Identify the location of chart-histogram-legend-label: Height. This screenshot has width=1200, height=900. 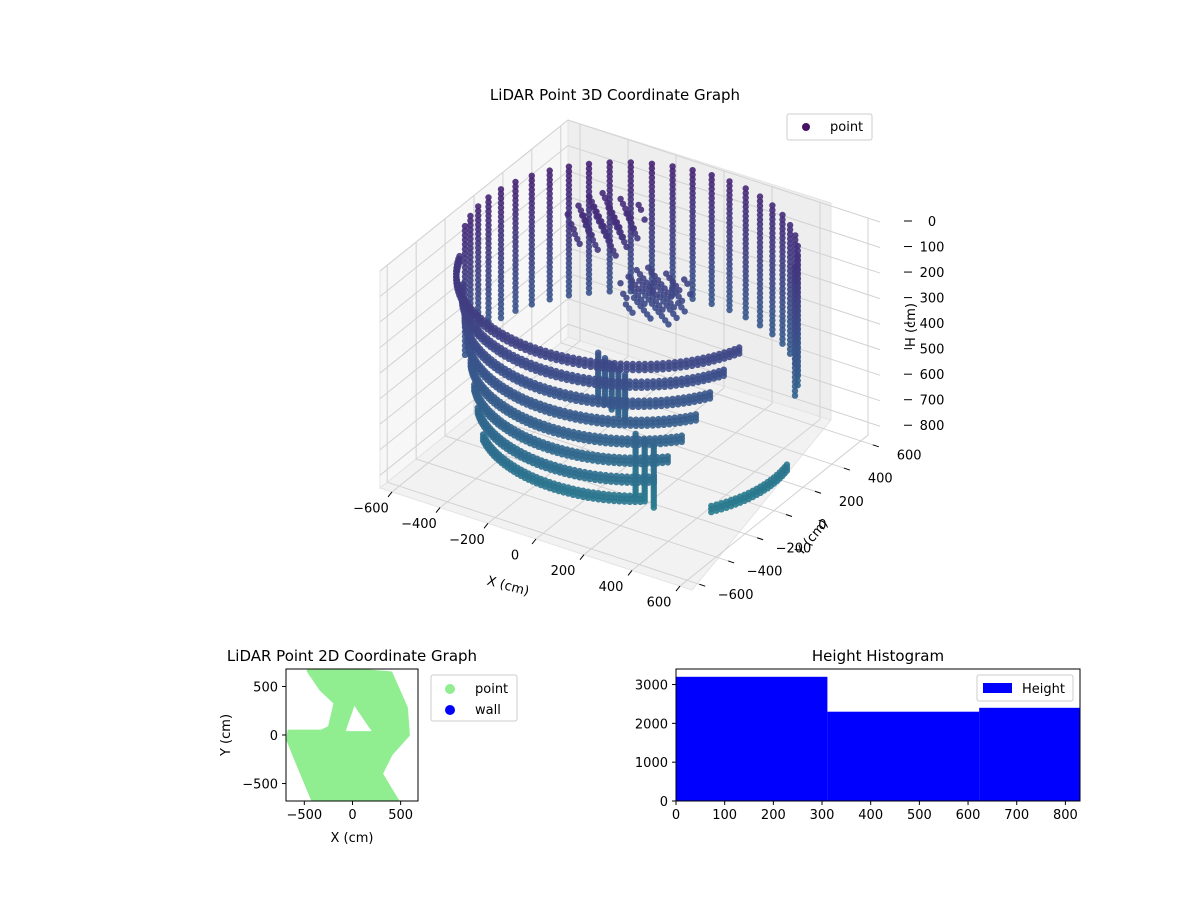
(1043, 689).